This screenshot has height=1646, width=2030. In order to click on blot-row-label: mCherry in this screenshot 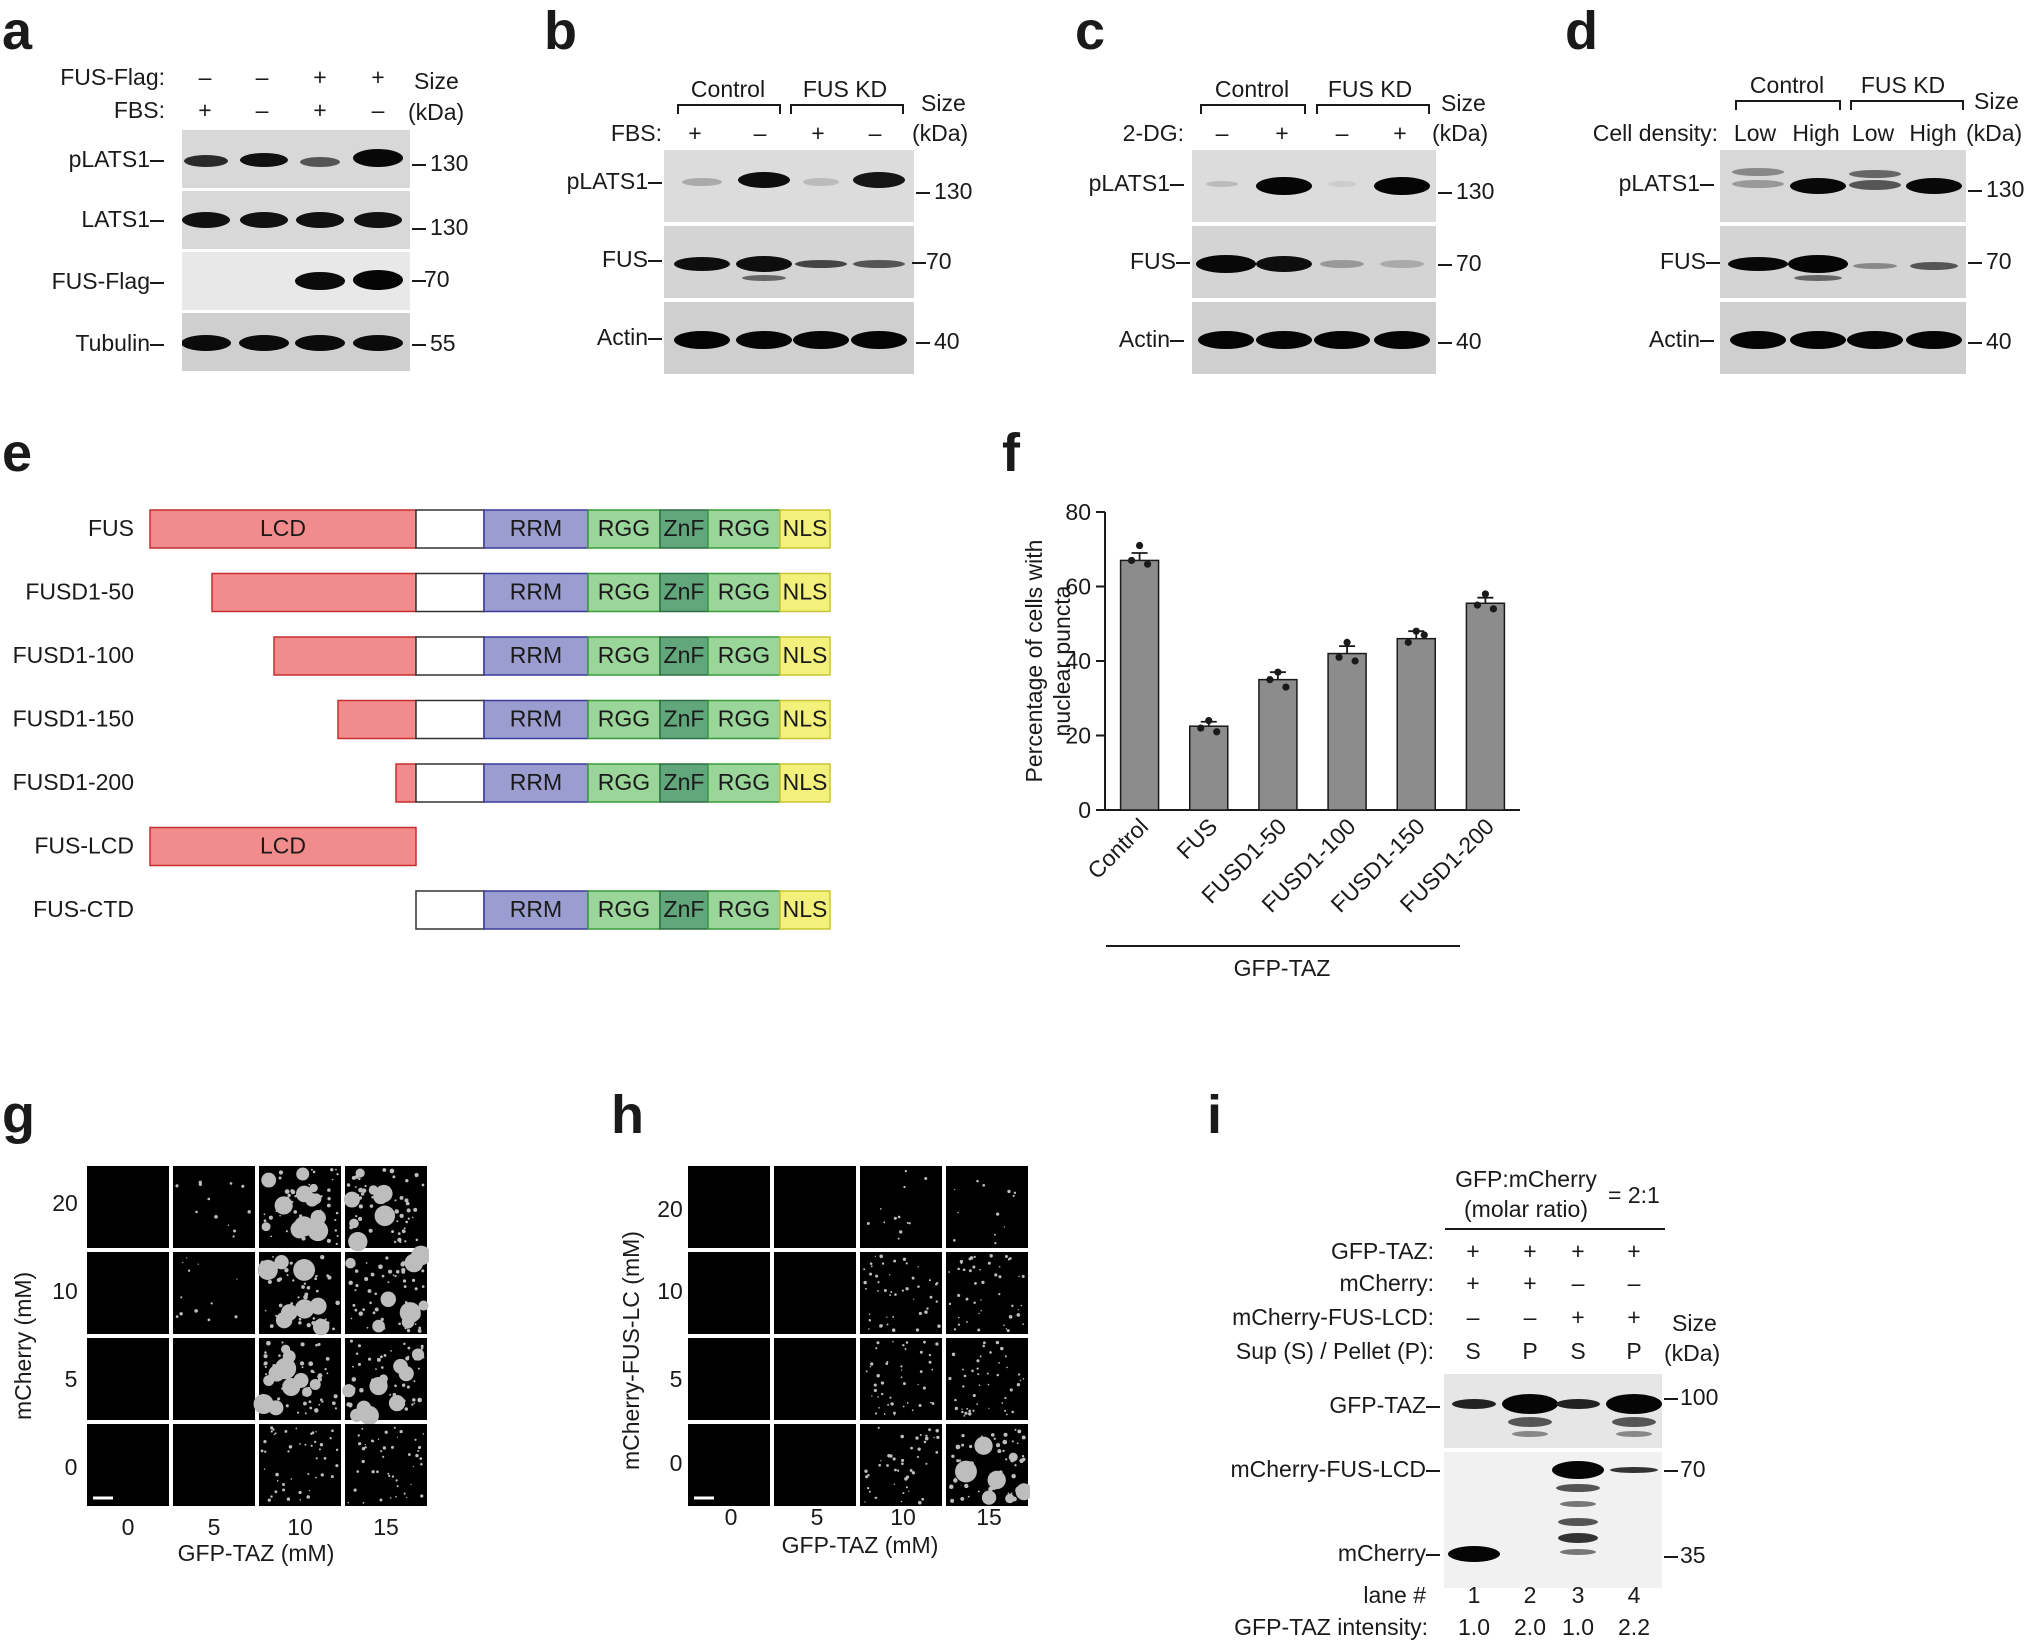, I will do `click(1381, 1553)`.